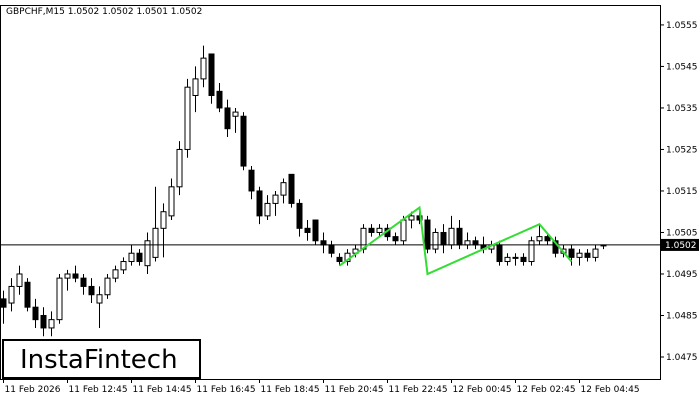 The height and width of the screenshot is (404, 700). I want to click on x-tick-label: 11 Feb 2026, so click(33, 390).